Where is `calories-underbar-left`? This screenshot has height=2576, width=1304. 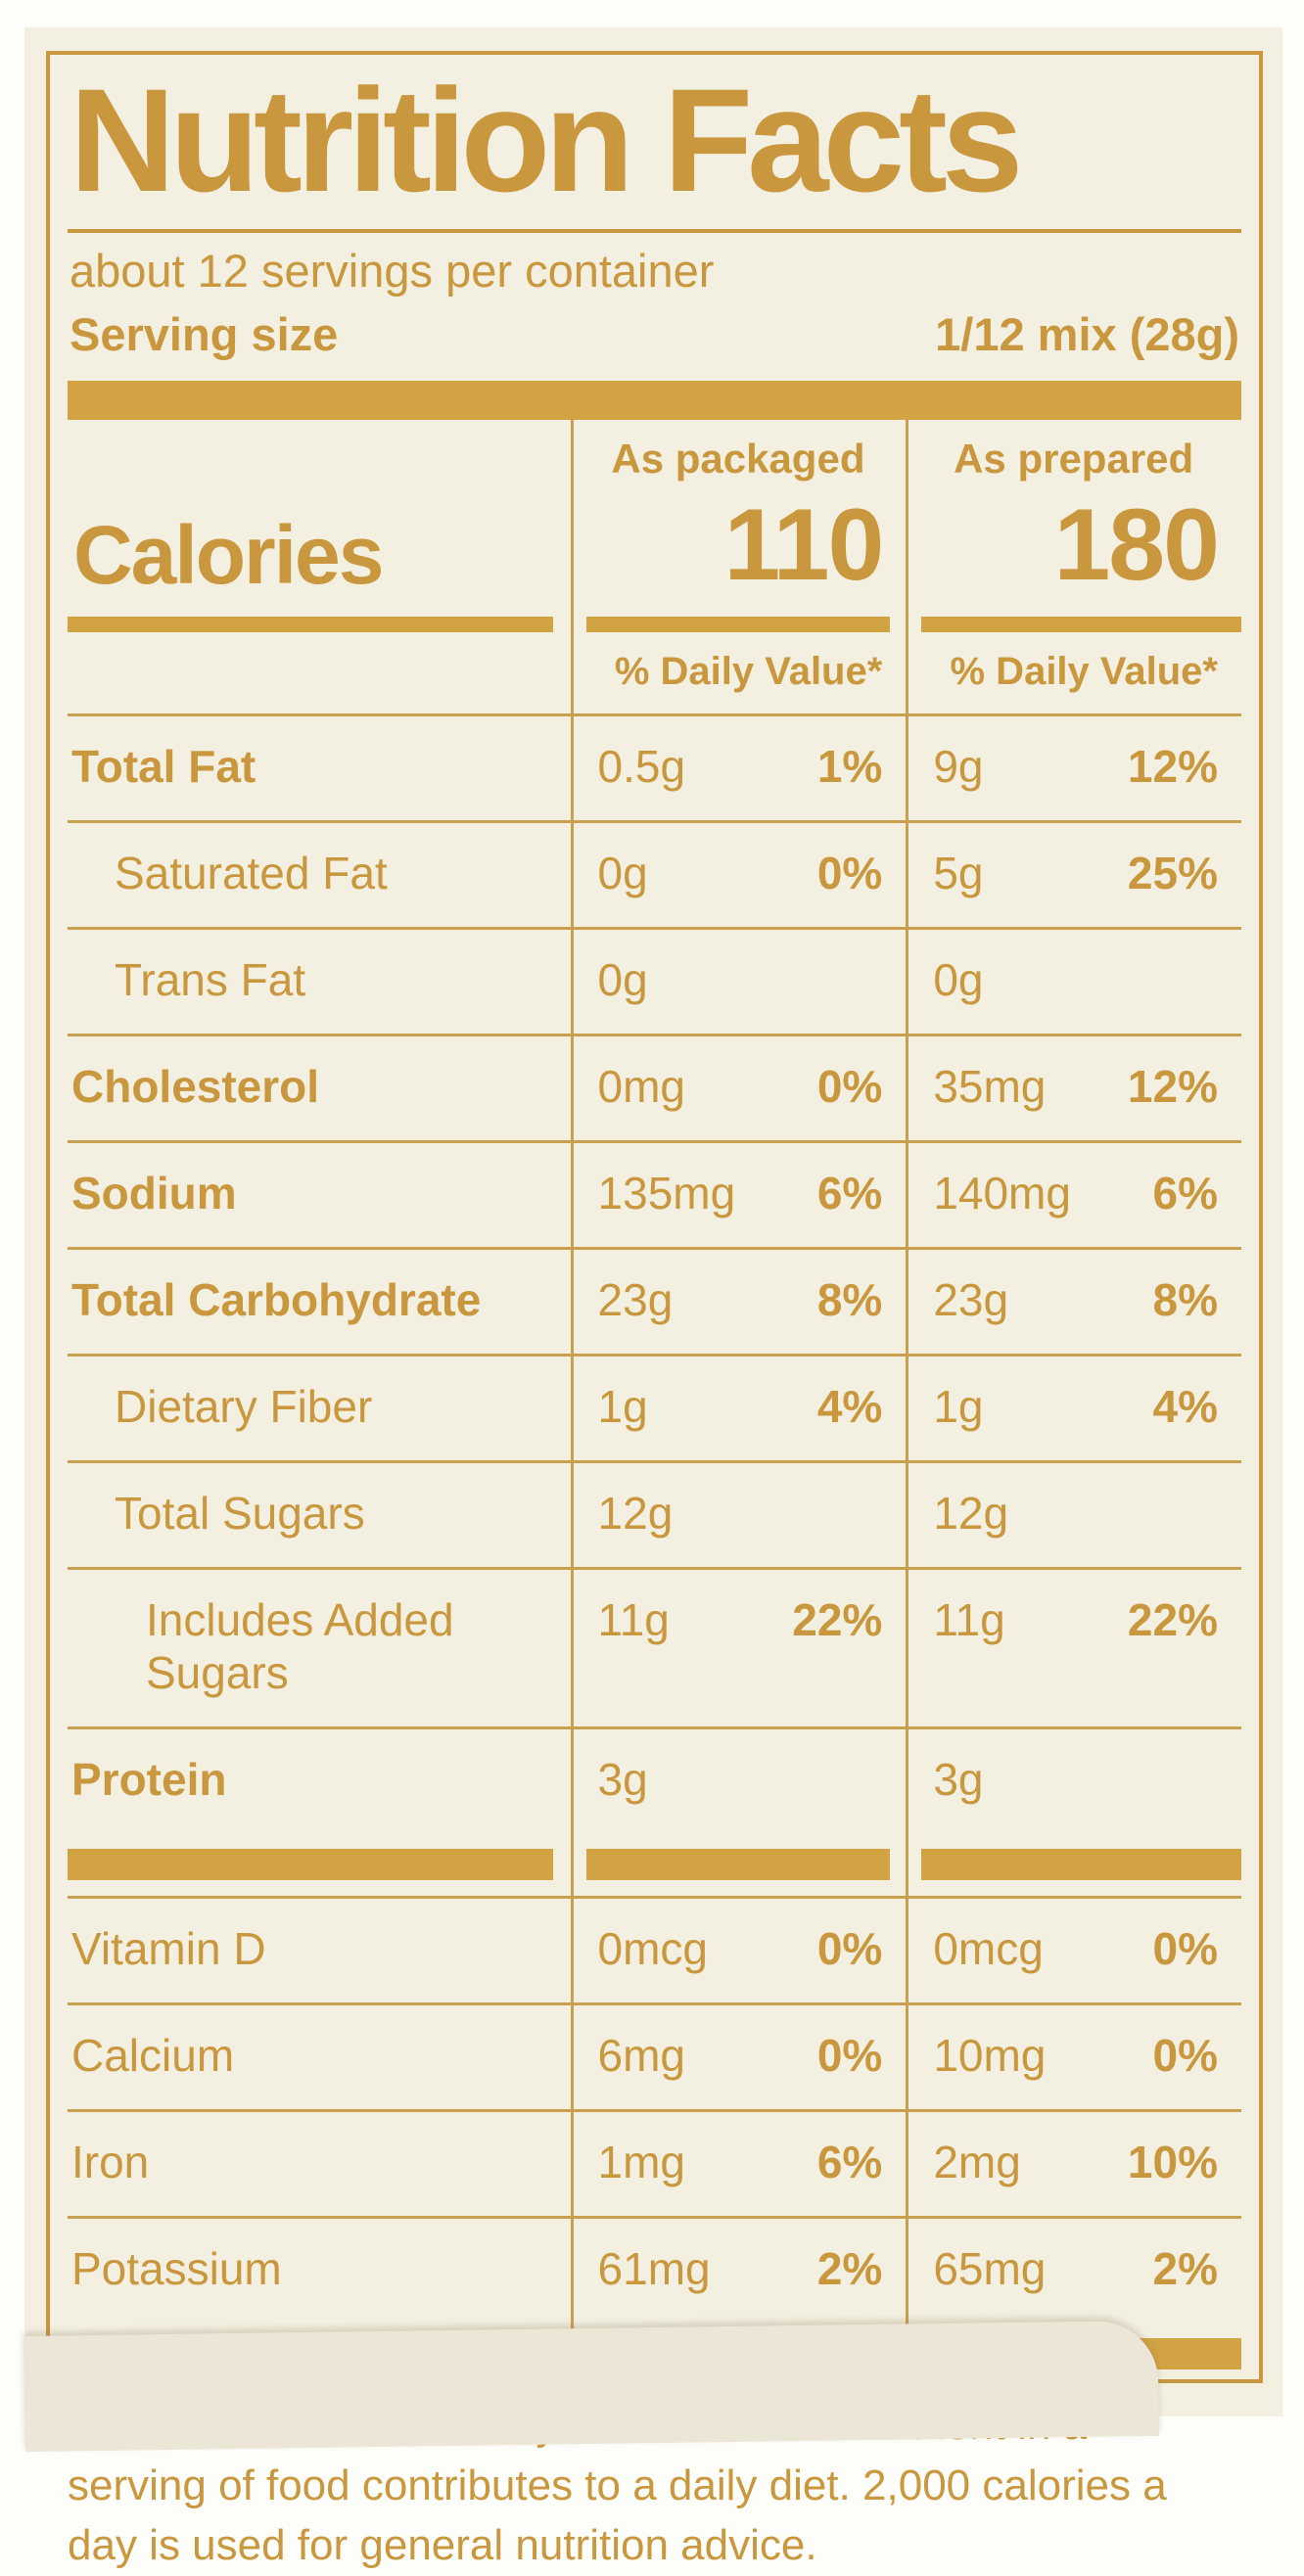 calories-underbar-left is located at coordinates (319, 620).